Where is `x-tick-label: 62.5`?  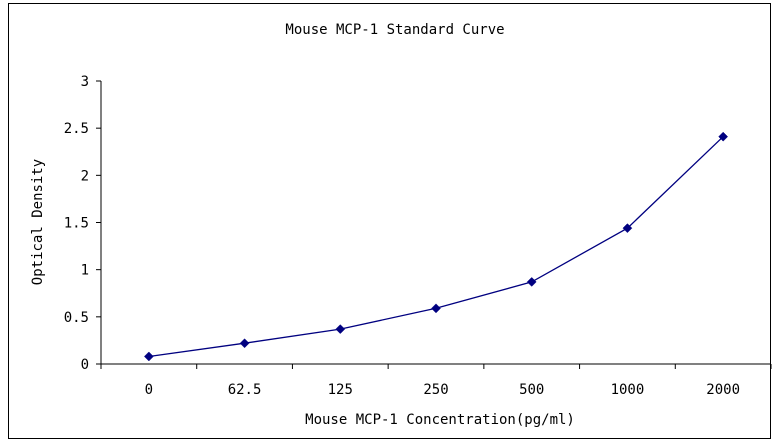 x-tick-label: 62.5 is located at coordinates (245, 390).